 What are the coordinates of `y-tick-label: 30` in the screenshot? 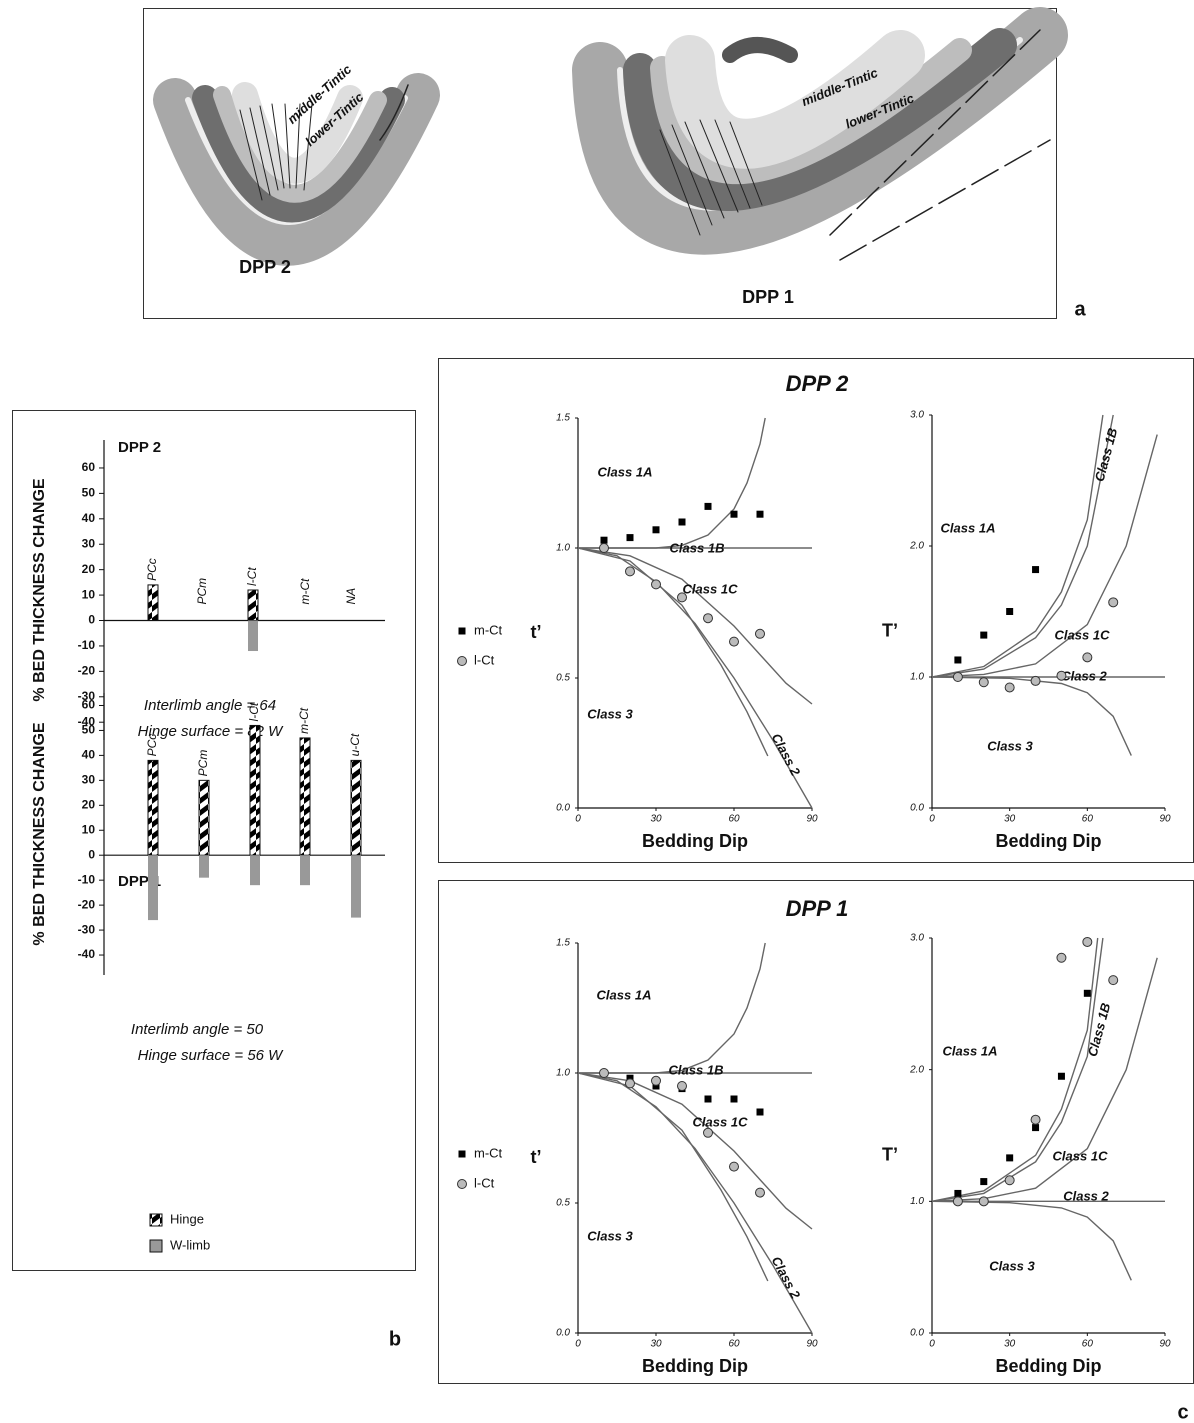 It's located at (89, 780).